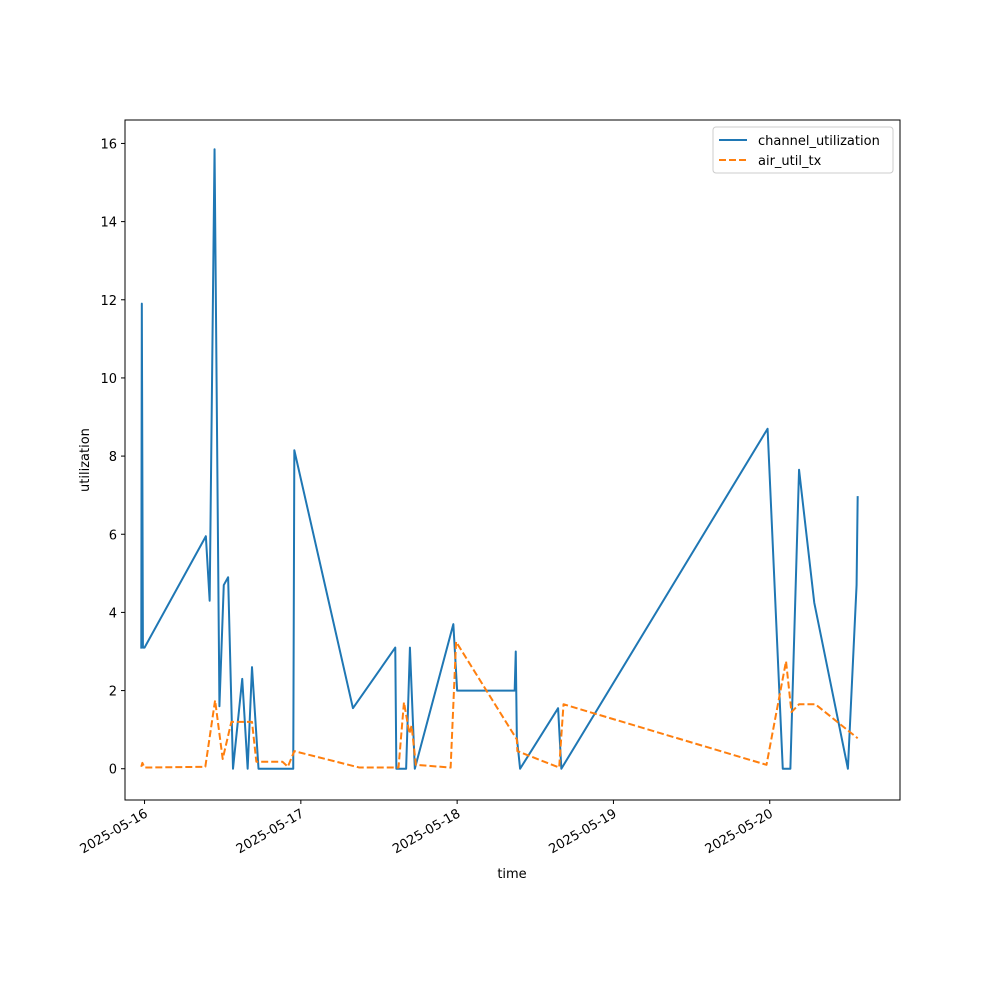 The height and width of the screenshot is (1000, 1000). I want to click on y-tick-label: 10, so click(108, 379).